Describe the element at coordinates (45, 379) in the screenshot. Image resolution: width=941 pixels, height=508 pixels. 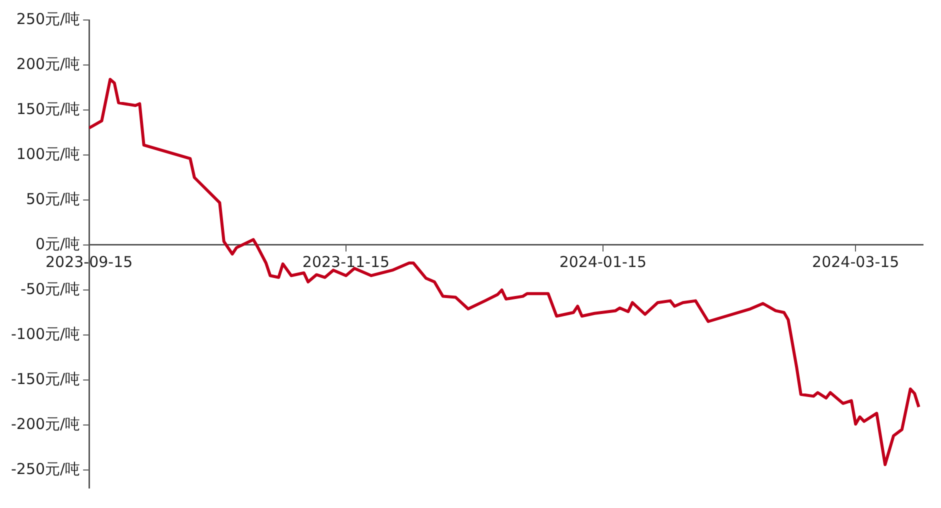
I see `y-tick-label: -150元/吨` at that location.